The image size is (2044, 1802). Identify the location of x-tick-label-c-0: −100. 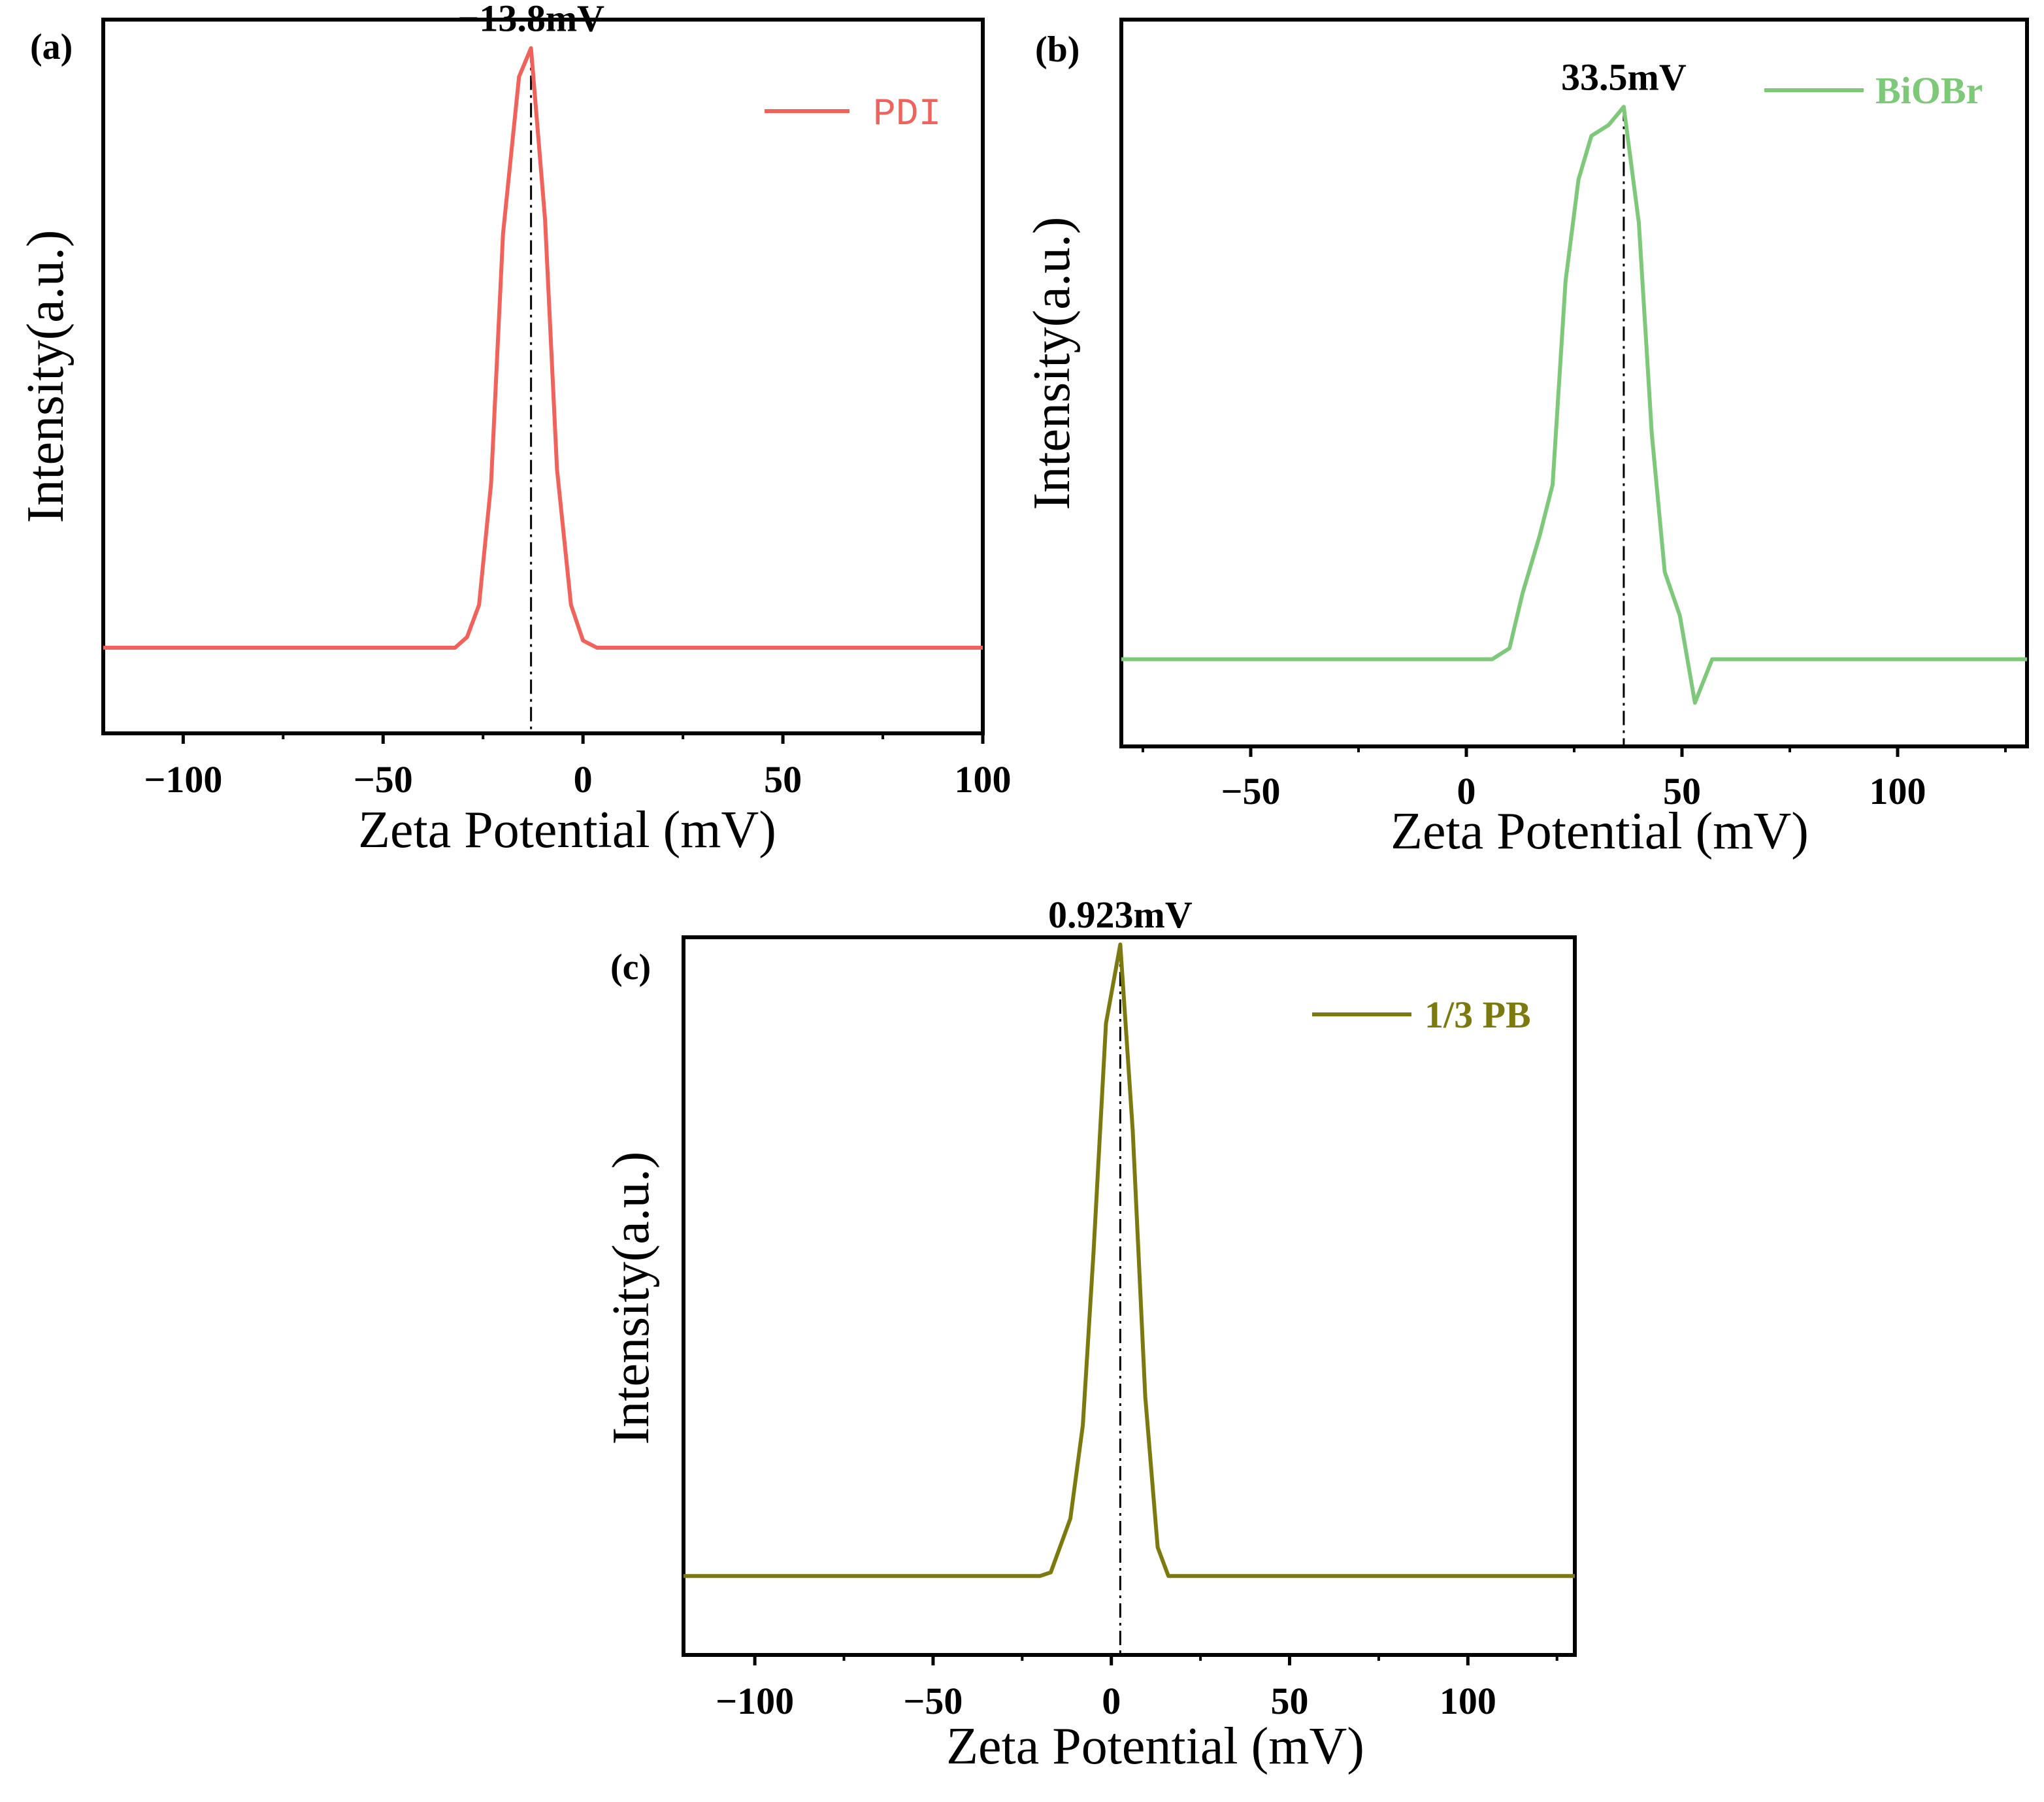
(755, 1701).